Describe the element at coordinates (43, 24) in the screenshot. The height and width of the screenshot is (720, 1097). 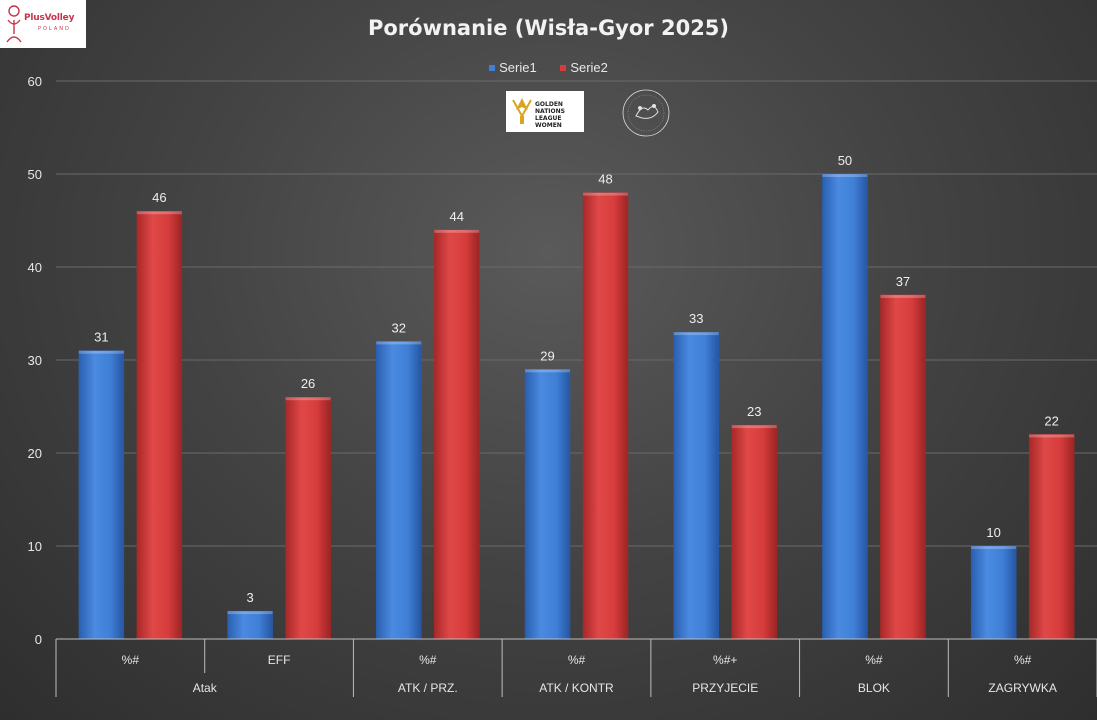
I see `pzps-logo: PlusVolley POLAND` at that location.